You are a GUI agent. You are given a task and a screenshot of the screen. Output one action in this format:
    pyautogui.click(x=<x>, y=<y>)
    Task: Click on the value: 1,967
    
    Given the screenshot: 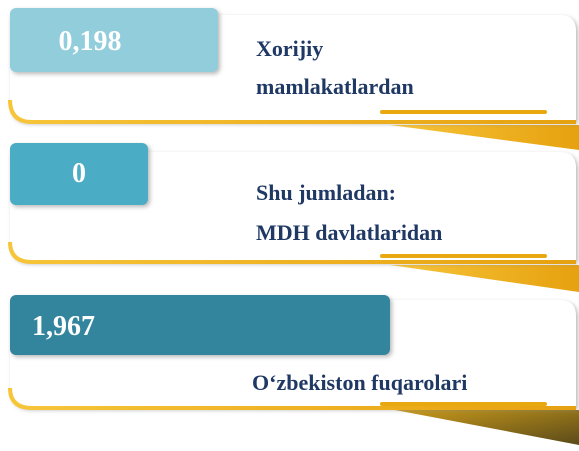 What is the action you would take?
    pyautogui.click(x=63, y=326)
    